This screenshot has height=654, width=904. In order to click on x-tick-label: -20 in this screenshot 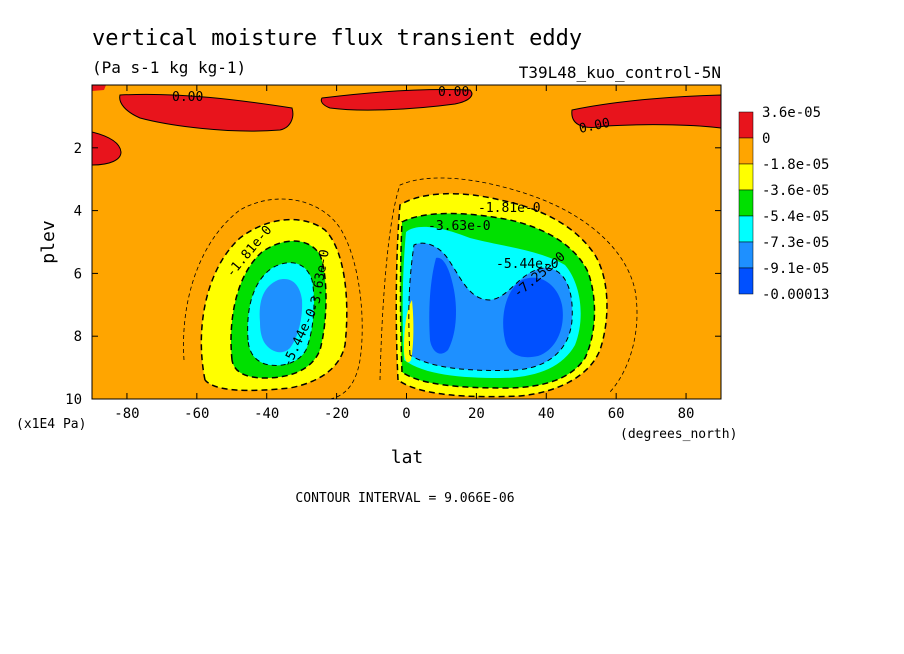, I will do `click(336, 414)`.